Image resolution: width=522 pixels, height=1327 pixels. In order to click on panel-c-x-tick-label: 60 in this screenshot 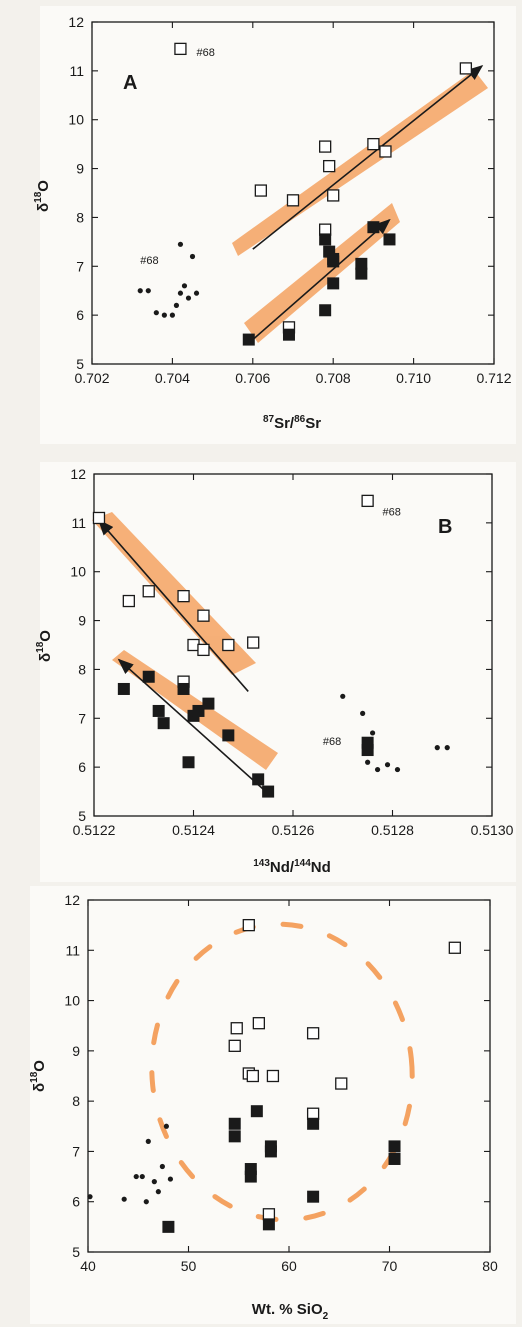, I will do `click(289, 1266)`.